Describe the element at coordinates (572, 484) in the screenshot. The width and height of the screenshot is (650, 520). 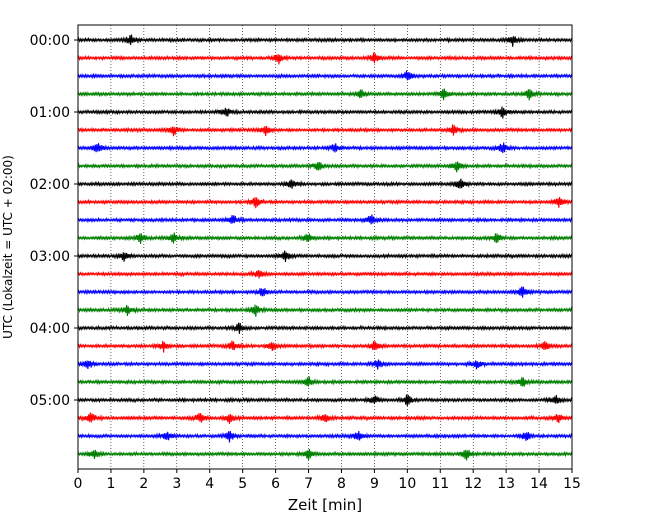
I see `x-tick-label-15: 15` at that location.